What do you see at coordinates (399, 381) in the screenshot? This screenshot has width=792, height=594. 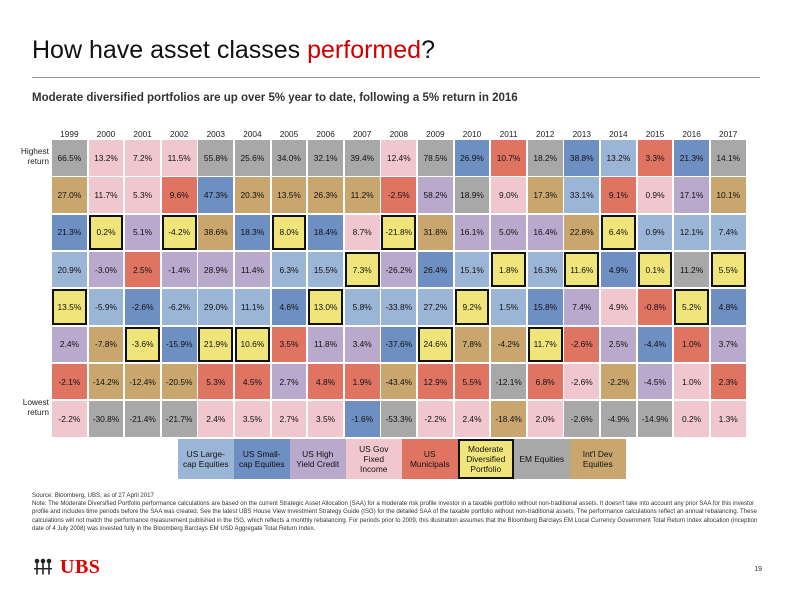 I see `return-cell: -43.4%` at bounding box center [399, 381].